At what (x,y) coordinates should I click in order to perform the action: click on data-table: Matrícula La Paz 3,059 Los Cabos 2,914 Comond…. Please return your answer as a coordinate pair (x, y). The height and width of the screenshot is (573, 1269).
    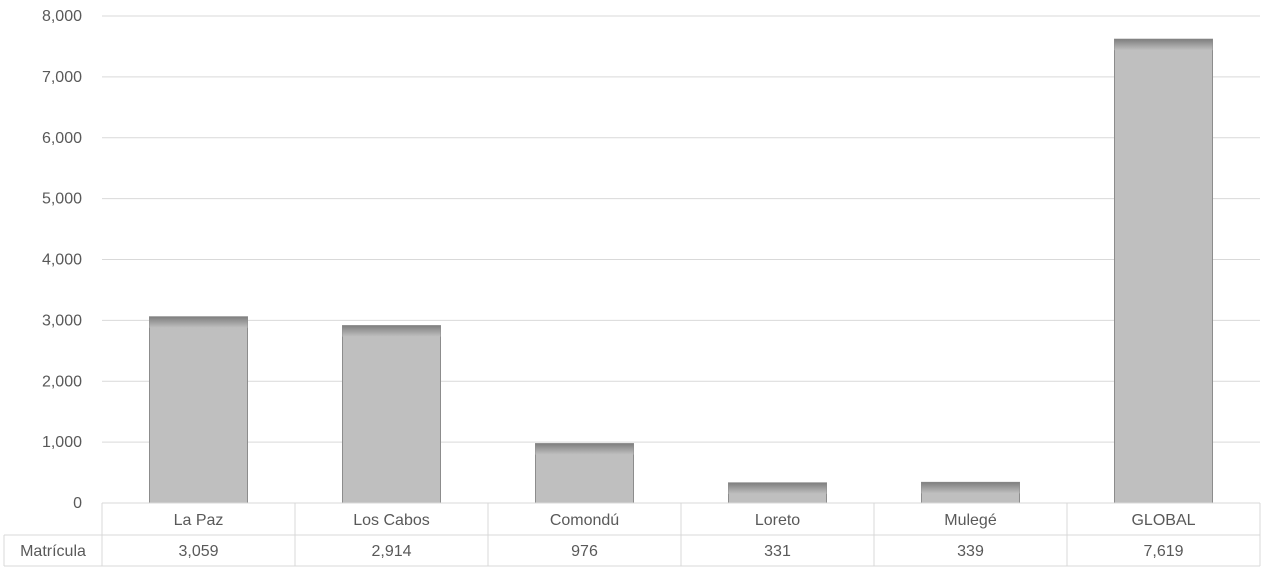
    Looking at the image, I should click on (632, 534).